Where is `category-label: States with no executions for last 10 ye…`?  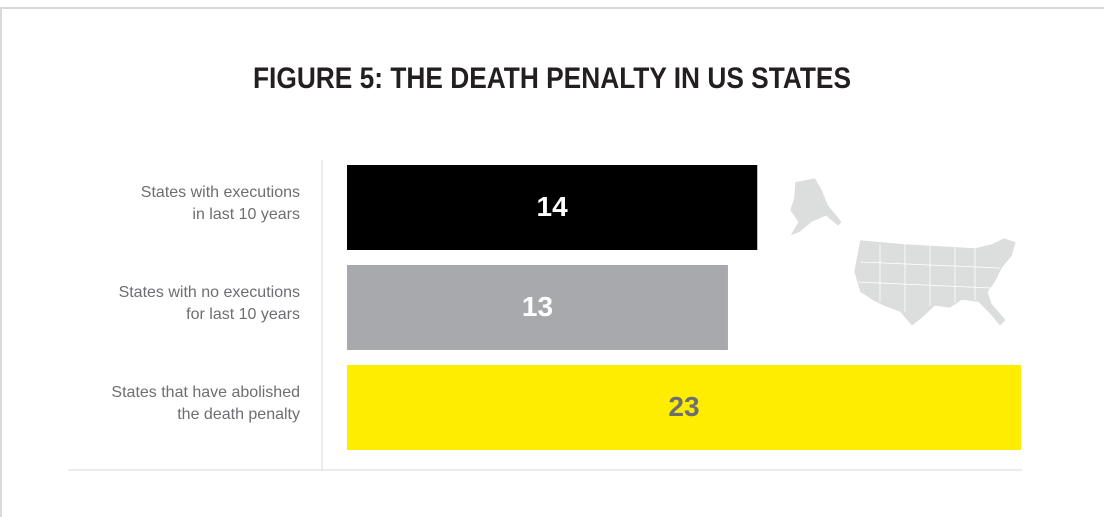
category-label: States with no executions for last 10 ye… is located at coordinates (209, 303).